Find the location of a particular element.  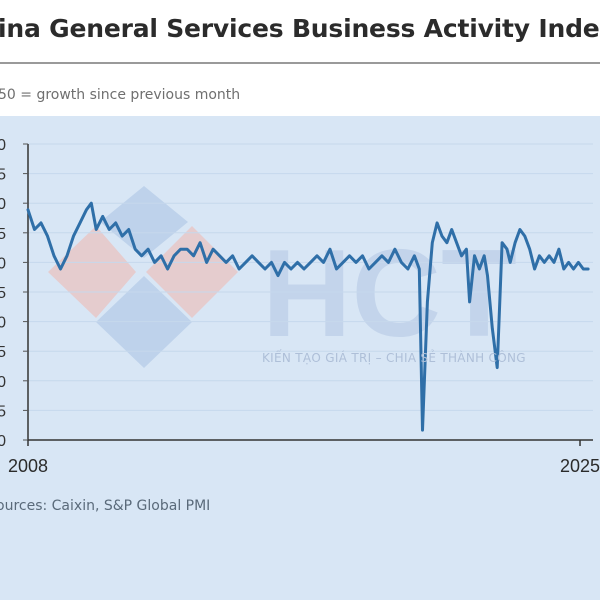

watermark-diamond-left is located at coordinates (92, 272).